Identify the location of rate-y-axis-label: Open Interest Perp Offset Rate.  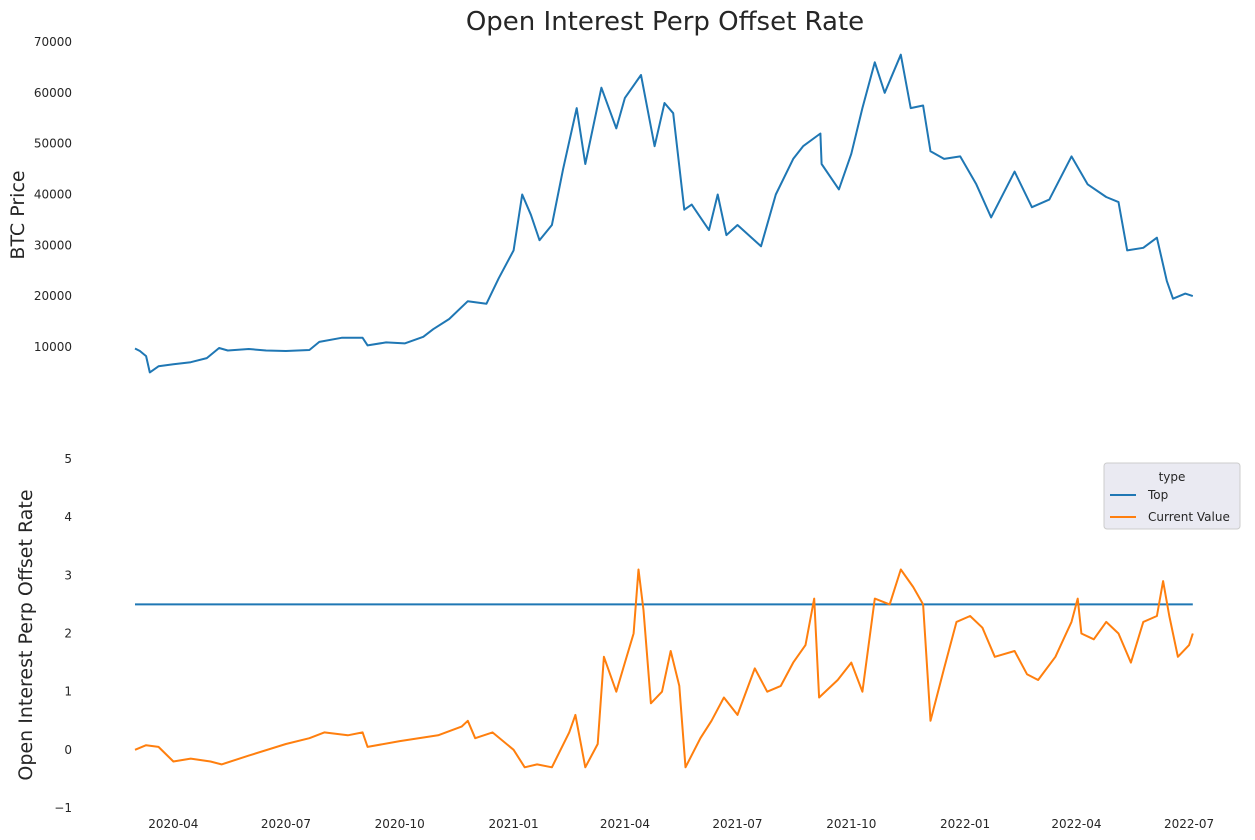
(26, 634).